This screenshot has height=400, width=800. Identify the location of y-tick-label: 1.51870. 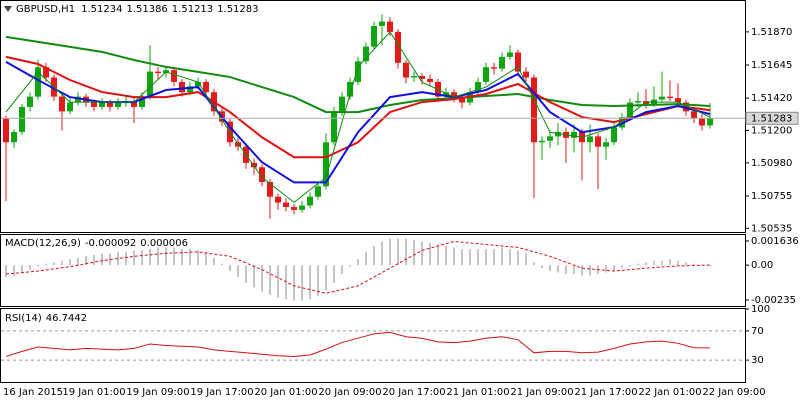
(771, 32).